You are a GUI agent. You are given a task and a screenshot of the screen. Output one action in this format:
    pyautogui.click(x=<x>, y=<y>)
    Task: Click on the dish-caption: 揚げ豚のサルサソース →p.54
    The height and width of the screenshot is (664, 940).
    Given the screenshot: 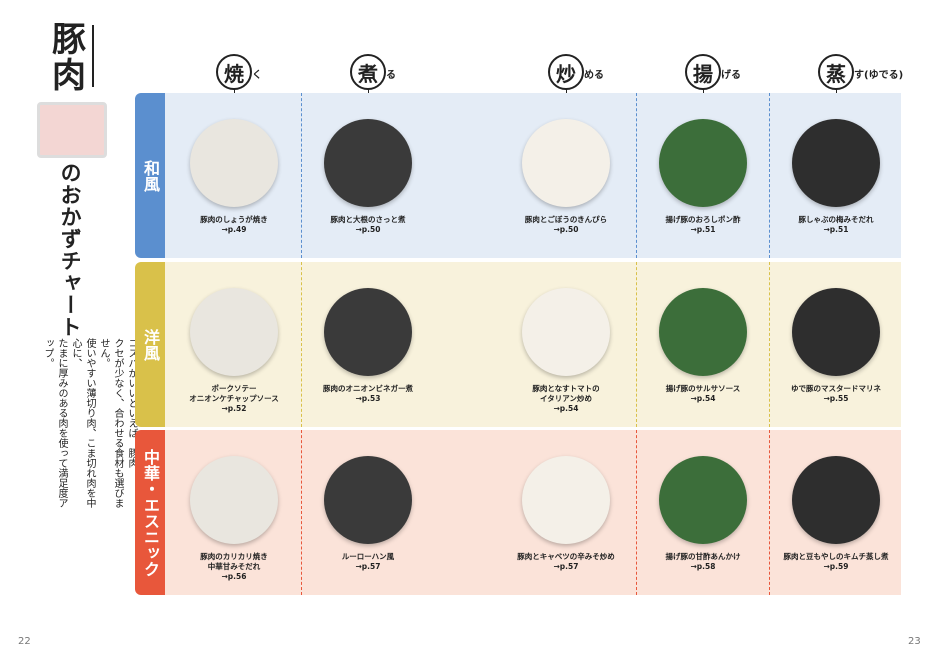 What is the action you would take?
    pyautogui.click(x=703, y=394)
    